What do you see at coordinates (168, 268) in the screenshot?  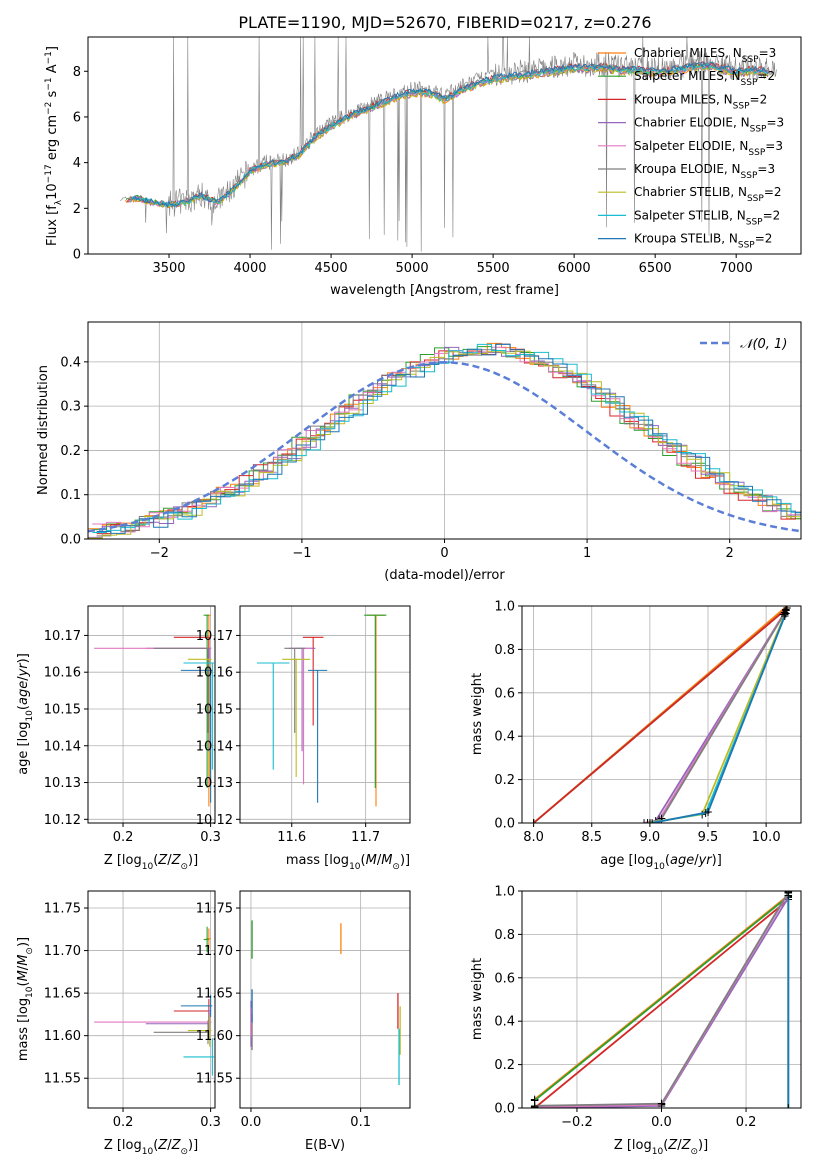 I see `x-tick-label: 3500` at bounding box center [168, 268].